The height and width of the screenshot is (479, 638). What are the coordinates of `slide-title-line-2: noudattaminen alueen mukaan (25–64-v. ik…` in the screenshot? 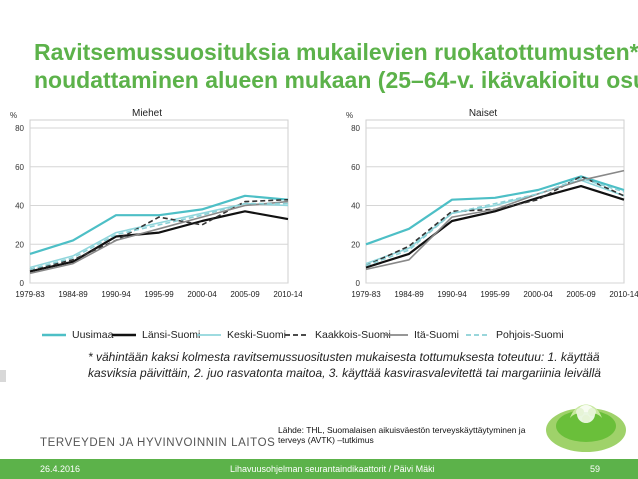 It's located at (336, 80).